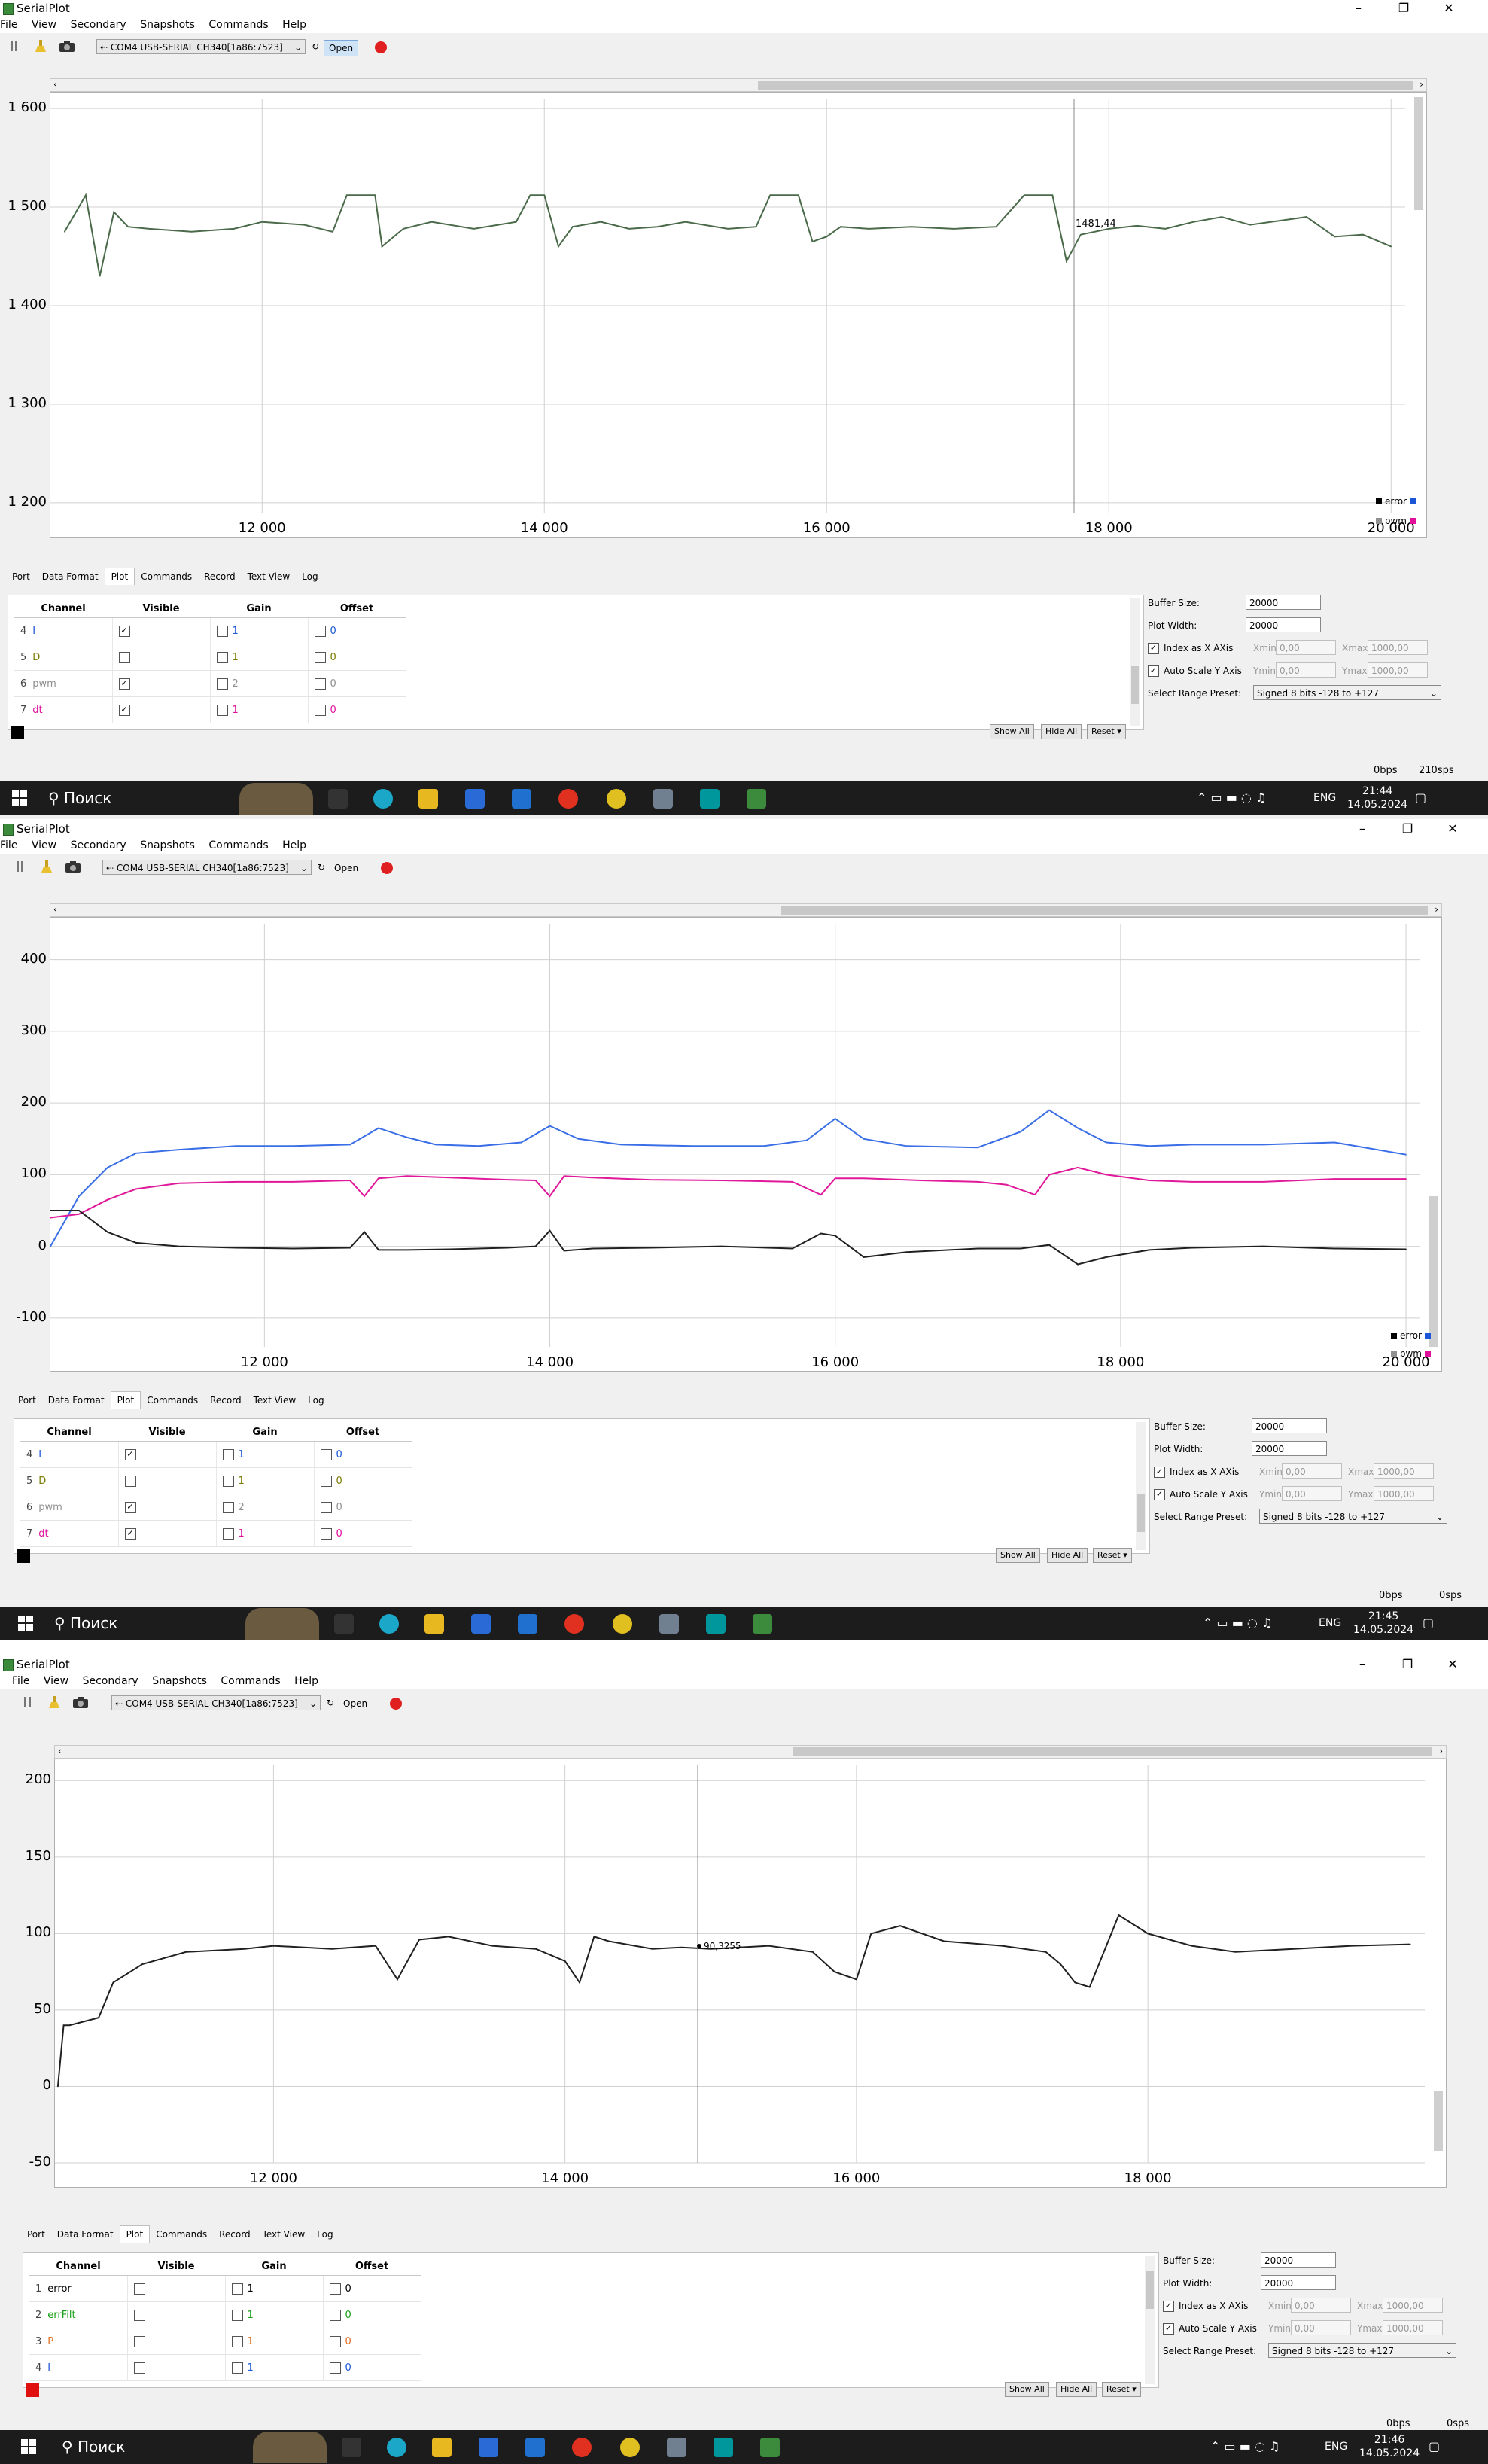 This screenshot has width=1488, height=2464. Describe the element at coordinates (475, 799) in the screenshot. I see `store-icon` at that location.